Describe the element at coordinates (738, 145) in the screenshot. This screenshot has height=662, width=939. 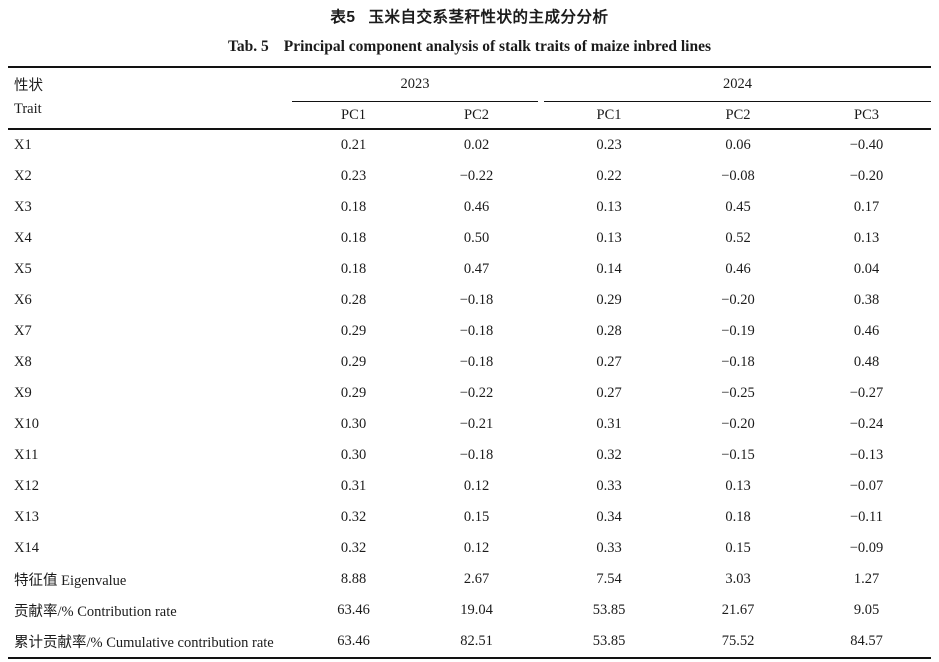
I see `value-2024-pc2: 0.06` at that location.